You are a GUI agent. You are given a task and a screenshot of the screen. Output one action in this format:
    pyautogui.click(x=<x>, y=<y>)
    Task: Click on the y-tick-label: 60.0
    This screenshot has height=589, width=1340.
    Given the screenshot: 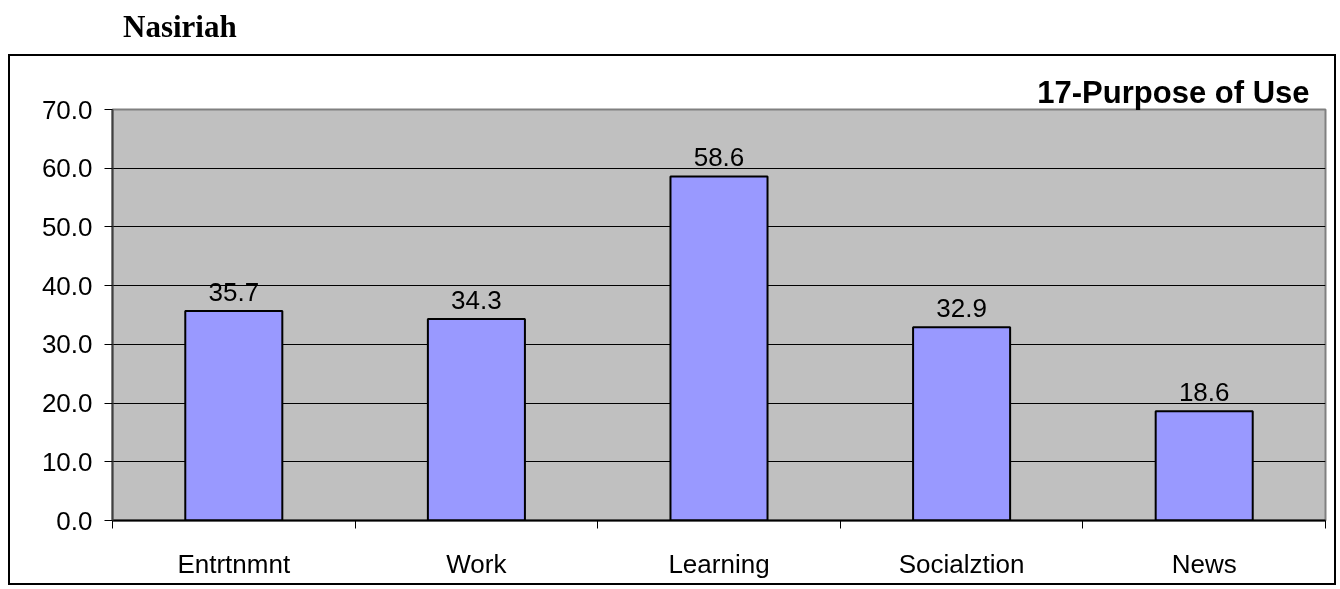 What is the action you would take?
    pyautogui.click(x=67, y=168)
    